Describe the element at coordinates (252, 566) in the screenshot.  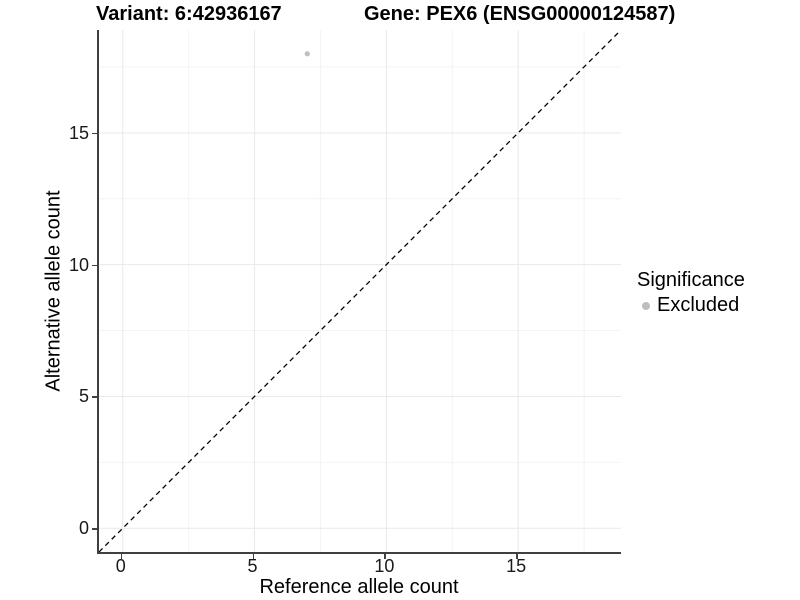
I see `x-tick-label: 5` at that location.